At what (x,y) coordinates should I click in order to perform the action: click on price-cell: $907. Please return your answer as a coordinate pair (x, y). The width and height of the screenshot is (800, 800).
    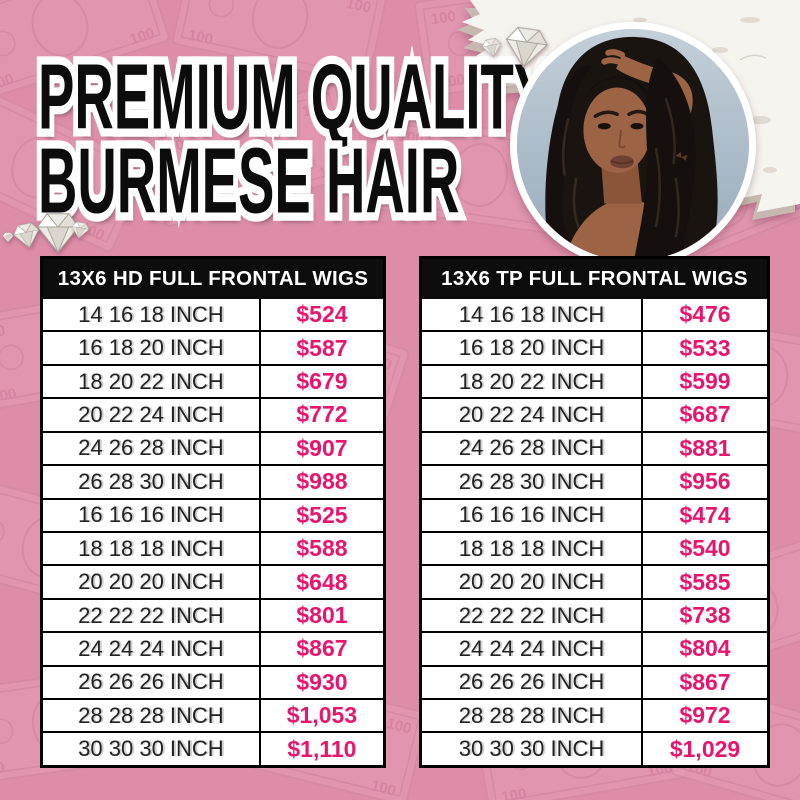
    Looking at the image, I should click on (322, 447).